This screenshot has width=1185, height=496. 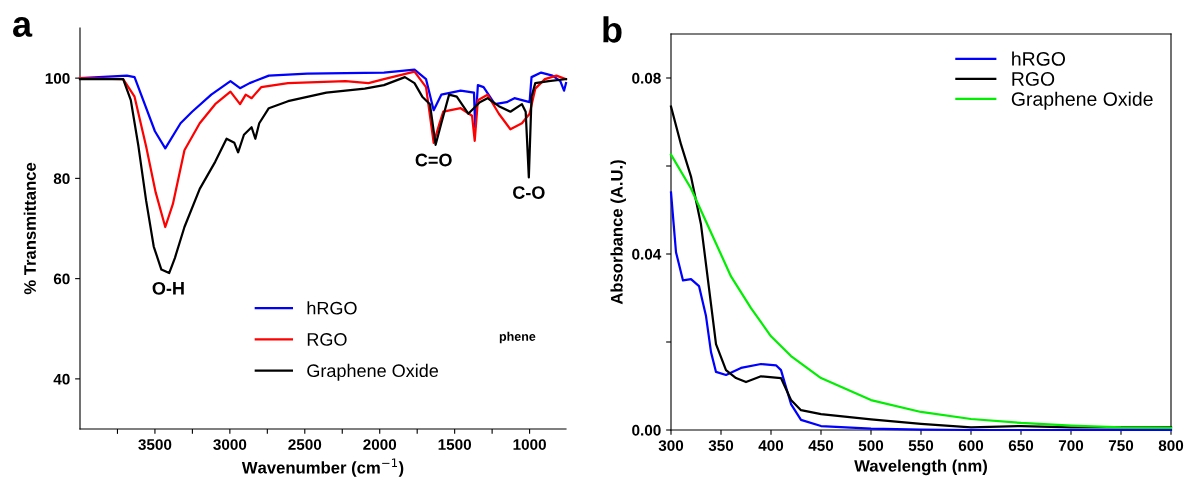 I want to click on x-axis-title: Wavenumber (cm$^{−1}$), so click(x=322, y=467).